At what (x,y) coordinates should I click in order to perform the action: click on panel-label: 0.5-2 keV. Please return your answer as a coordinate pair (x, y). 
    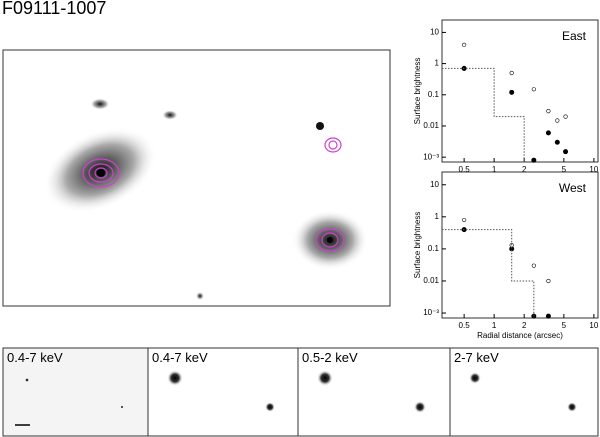
    Looking at the image, I should click on (330, 357).